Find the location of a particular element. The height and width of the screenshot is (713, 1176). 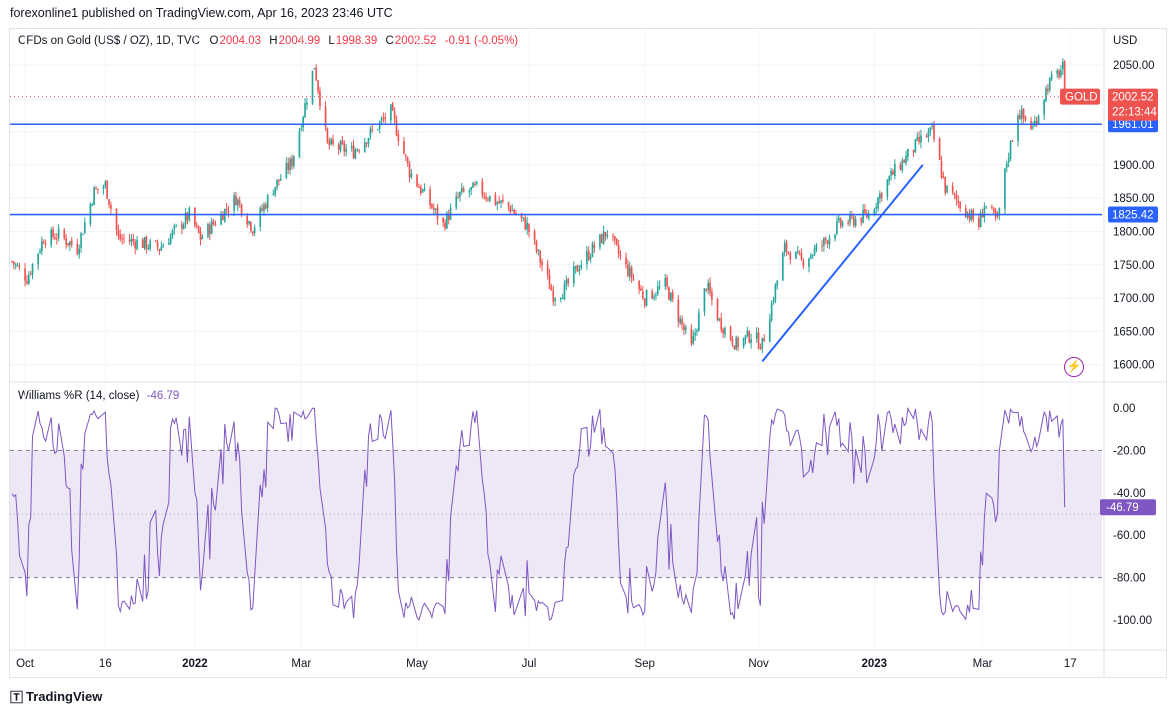

high-label: H is located at coordinates (273, 41).